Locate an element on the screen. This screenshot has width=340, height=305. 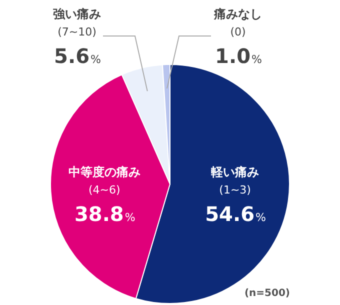
text: (n=500) is located at coordinates (267, 293).